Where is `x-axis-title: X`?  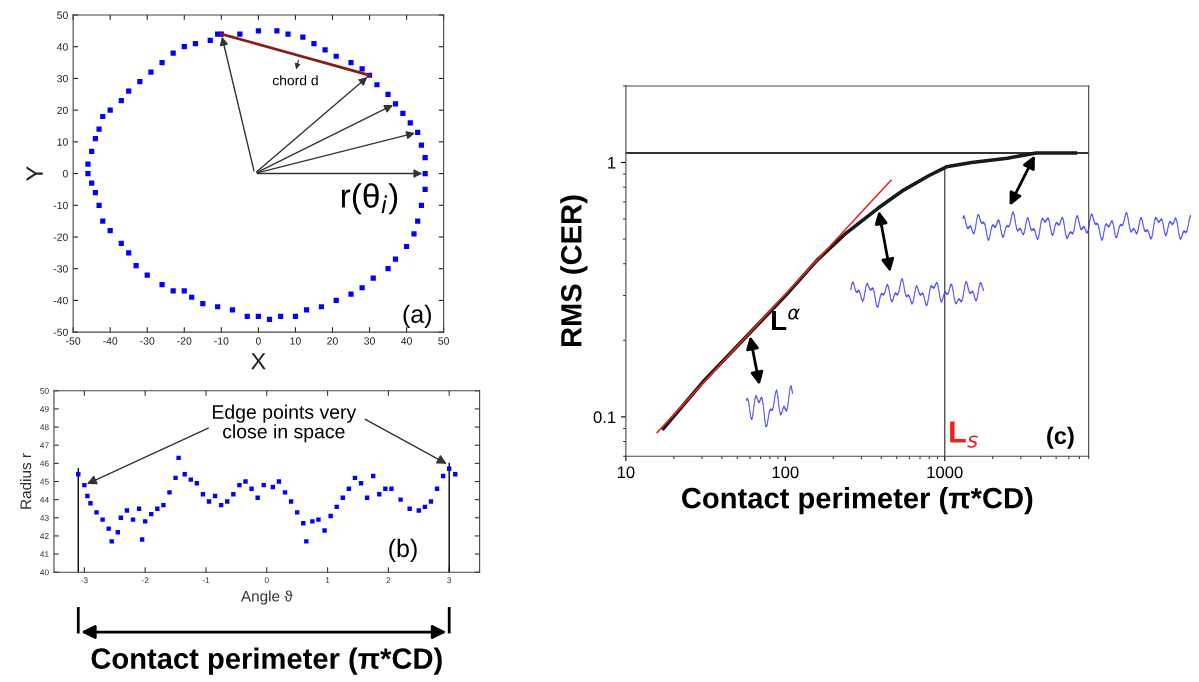 x-axis-title: X is located at coordinates (258, 361).